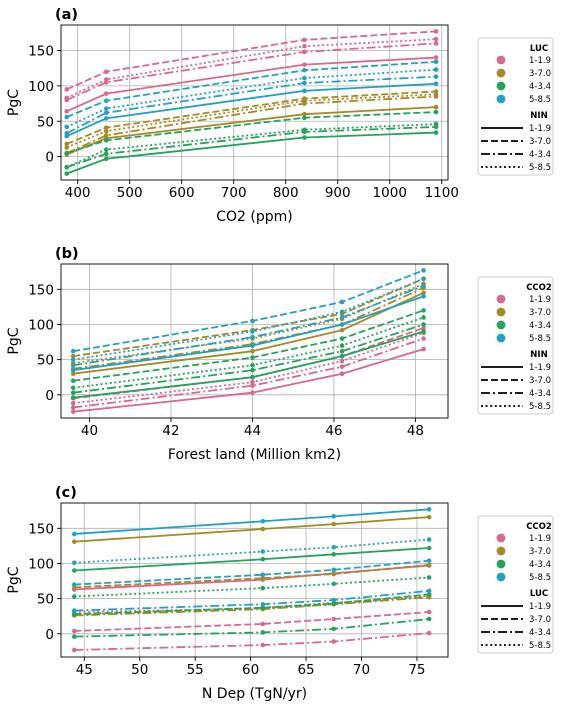  I want to click on legend-entry-label: 5-8.5, so click(540, 100).